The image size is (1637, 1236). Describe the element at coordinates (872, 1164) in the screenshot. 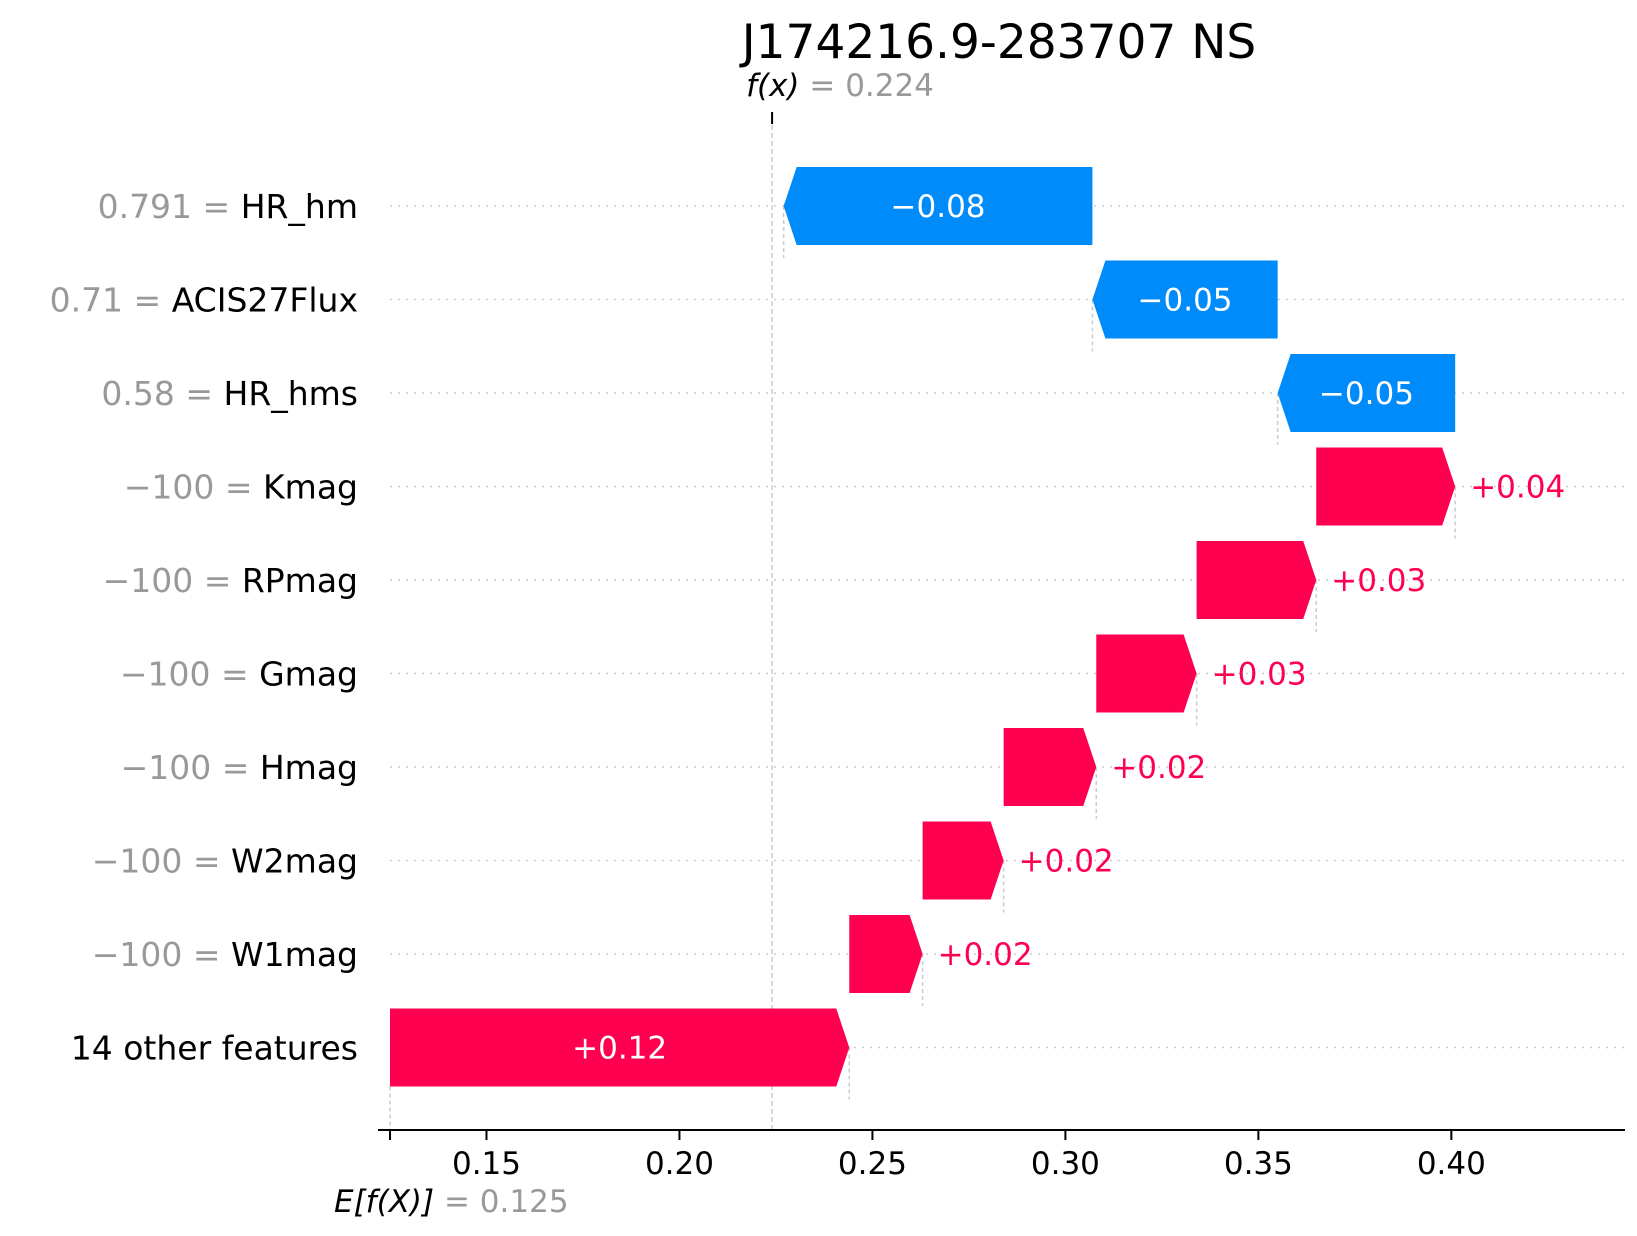

I see `x-tick-label: 0.25` at that location.